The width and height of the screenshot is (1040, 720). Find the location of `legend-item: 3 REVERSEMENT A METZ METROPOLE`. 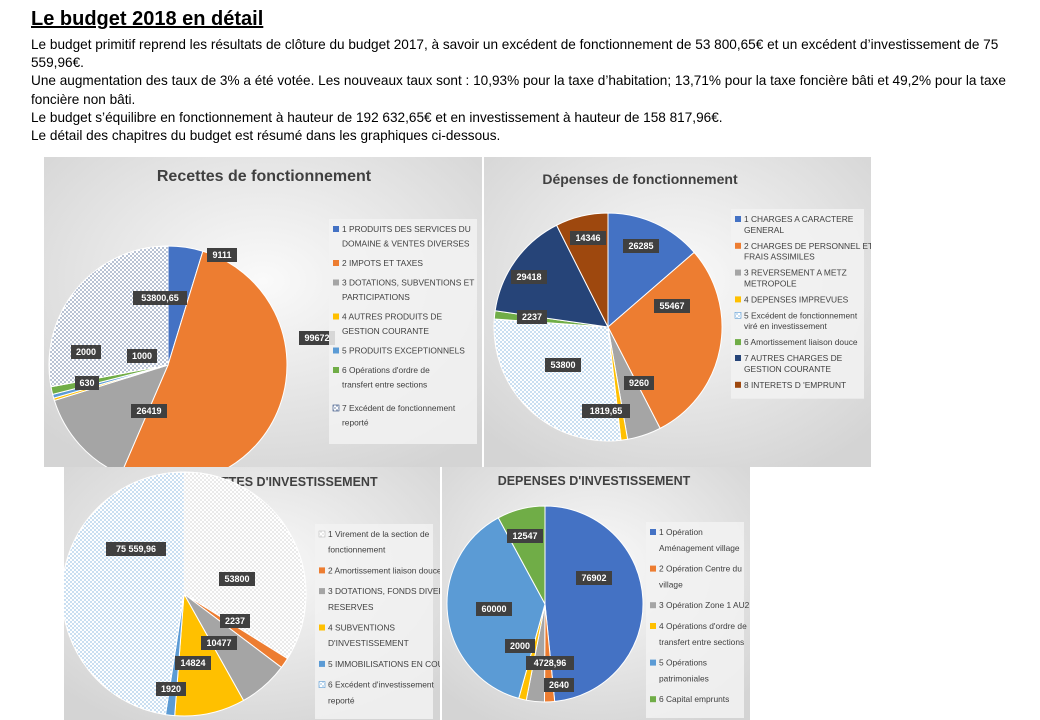

legend-item: 3 REVERSEMENT A METZ METROPOLE is located at coordinates (795, 278).